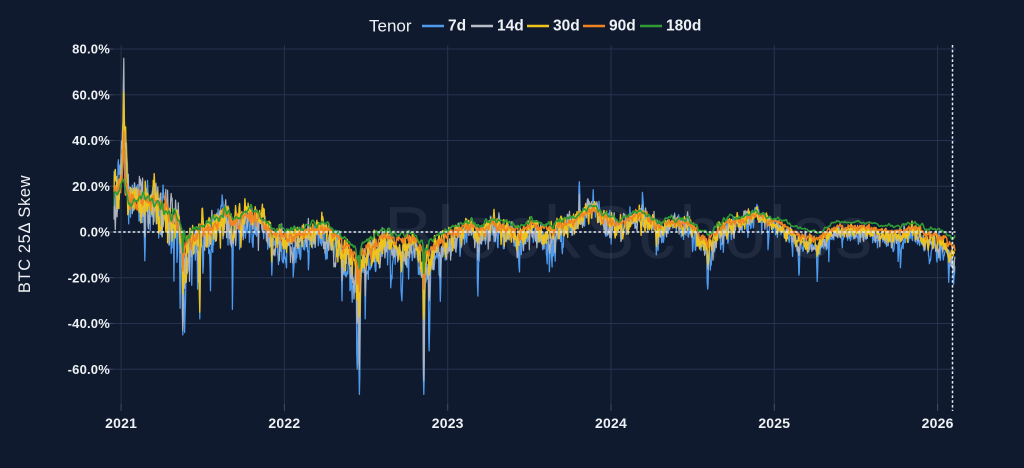  Describe the element at coordinates (611, 423) in the screenshot. I see `svg-text: 2024` at that location.